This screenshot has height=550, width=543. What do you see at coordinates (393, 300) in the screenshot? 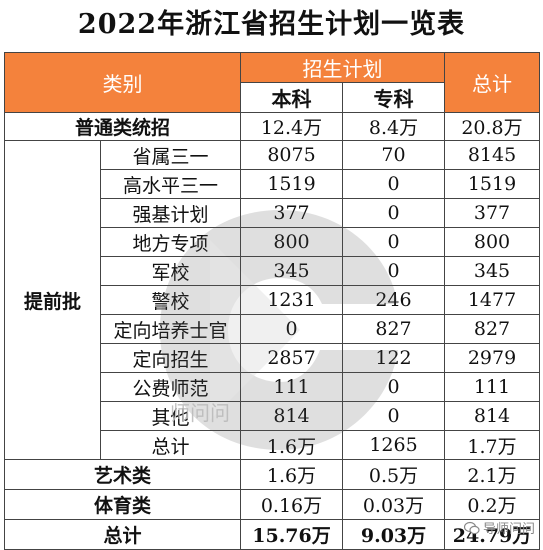
I see `cell-zhuanke: 246` at bounding box center [393, 300].